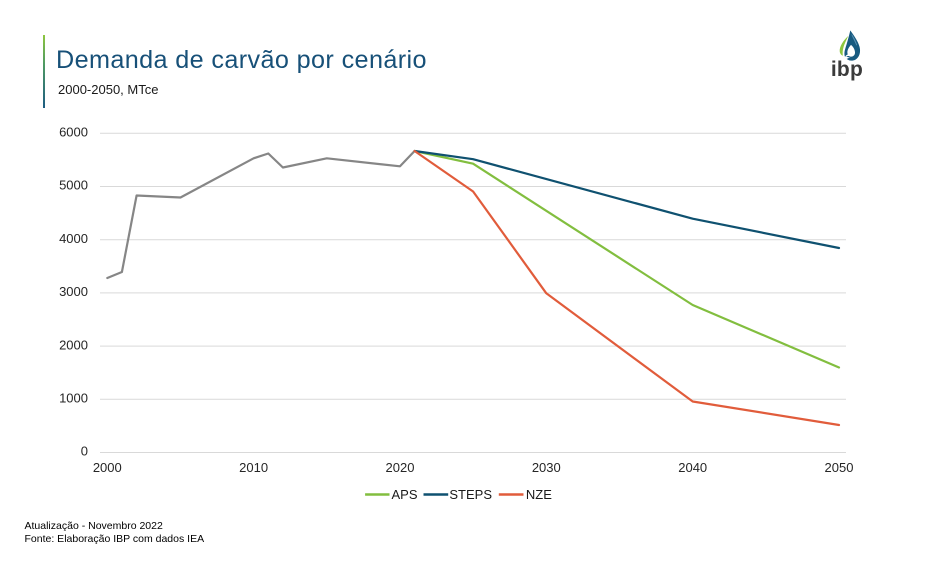 The image size is (936, 562). What do you see at coordinates (470, 494) in the screenshot?
I see `svg-text: STEPS` at bounding box center [470, 494].